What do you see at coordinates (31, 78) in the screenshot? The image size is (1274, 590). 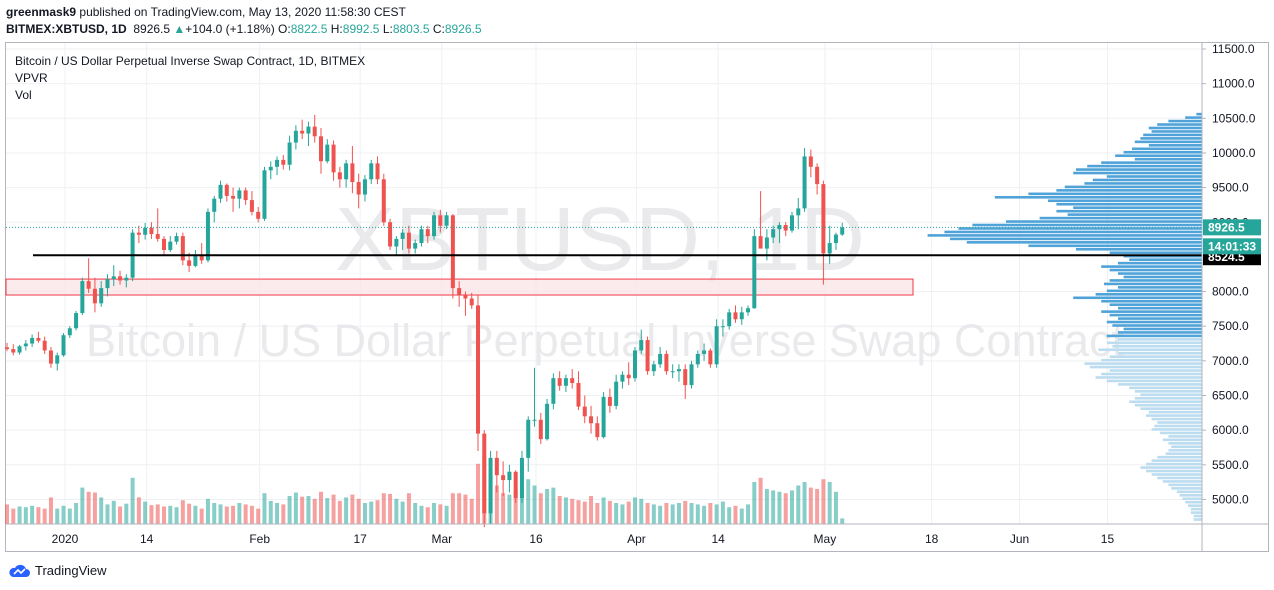 I see `indicator-vpvr: VPVR` at bounding box center [31, 78].